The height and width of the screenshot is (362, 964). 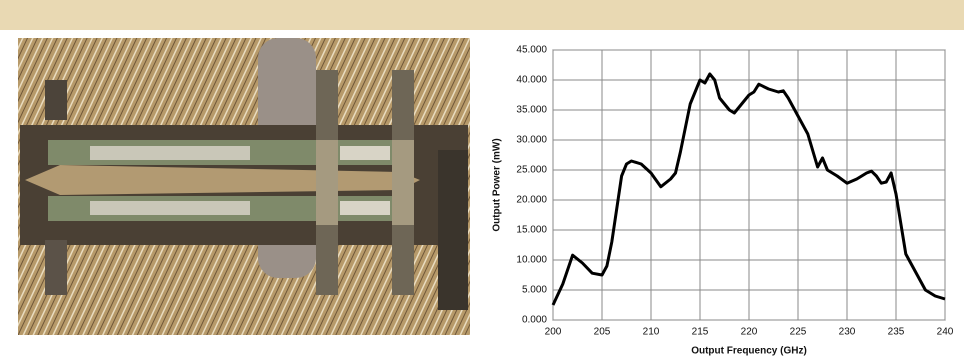 What do you see at coordinates (749, 332) in the screenshot?
I see `x-tick-label: 220` at bounding box center [749, 332].